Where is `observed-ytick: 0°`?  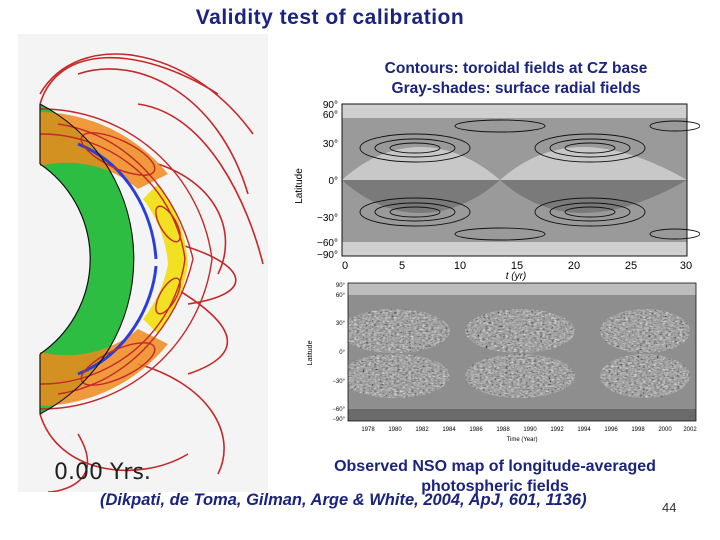 observed-ytick: 0° is located at coordinates (342, 353).